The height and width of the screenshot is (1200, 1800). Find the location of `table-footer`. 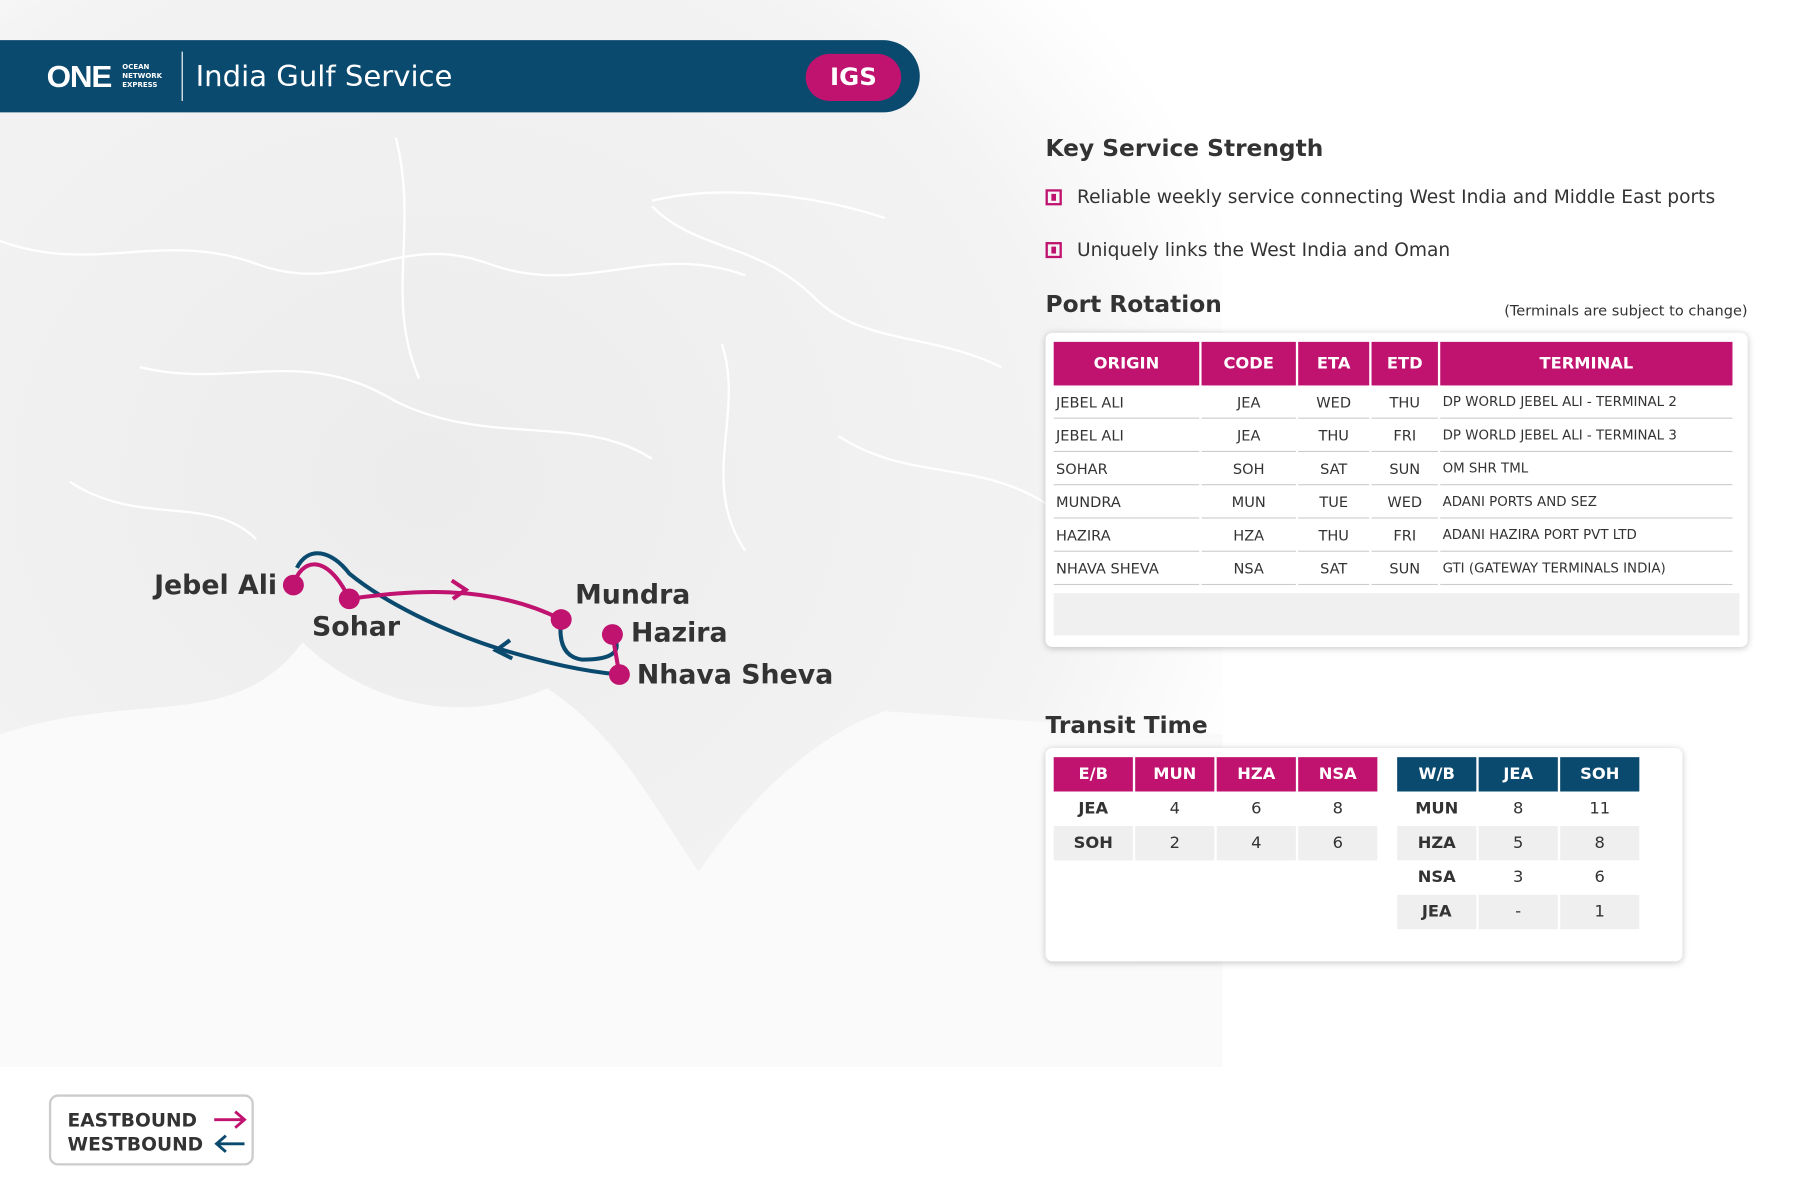

table-footer is located at coordinates (1396, 614).